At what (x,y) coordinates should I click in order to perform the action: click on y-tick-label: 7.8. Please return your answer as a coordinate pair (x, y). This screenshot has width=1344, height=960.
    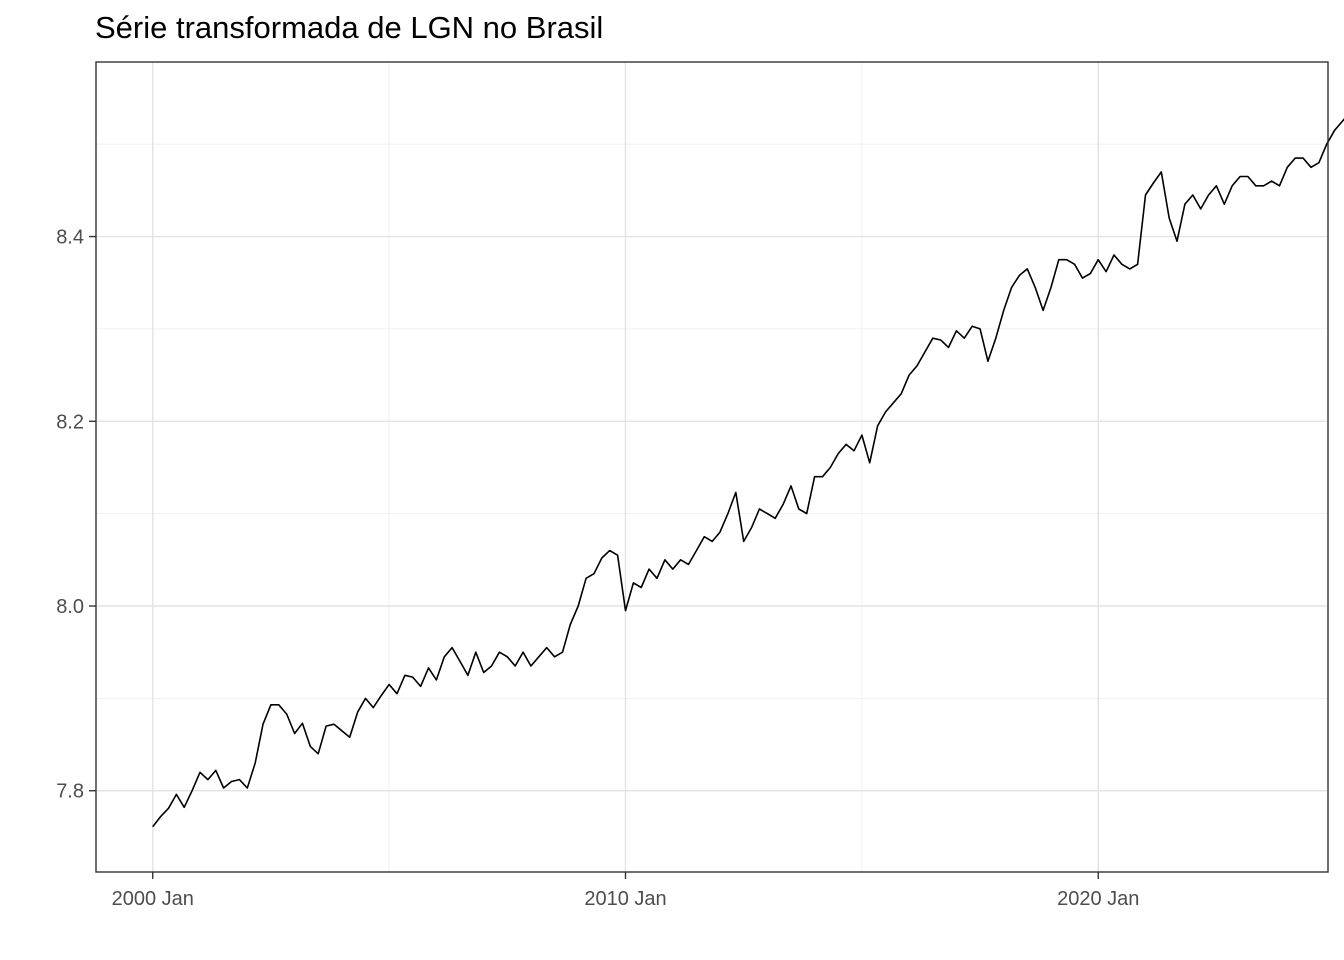
    Looking at the image, I should click on (70, 792).